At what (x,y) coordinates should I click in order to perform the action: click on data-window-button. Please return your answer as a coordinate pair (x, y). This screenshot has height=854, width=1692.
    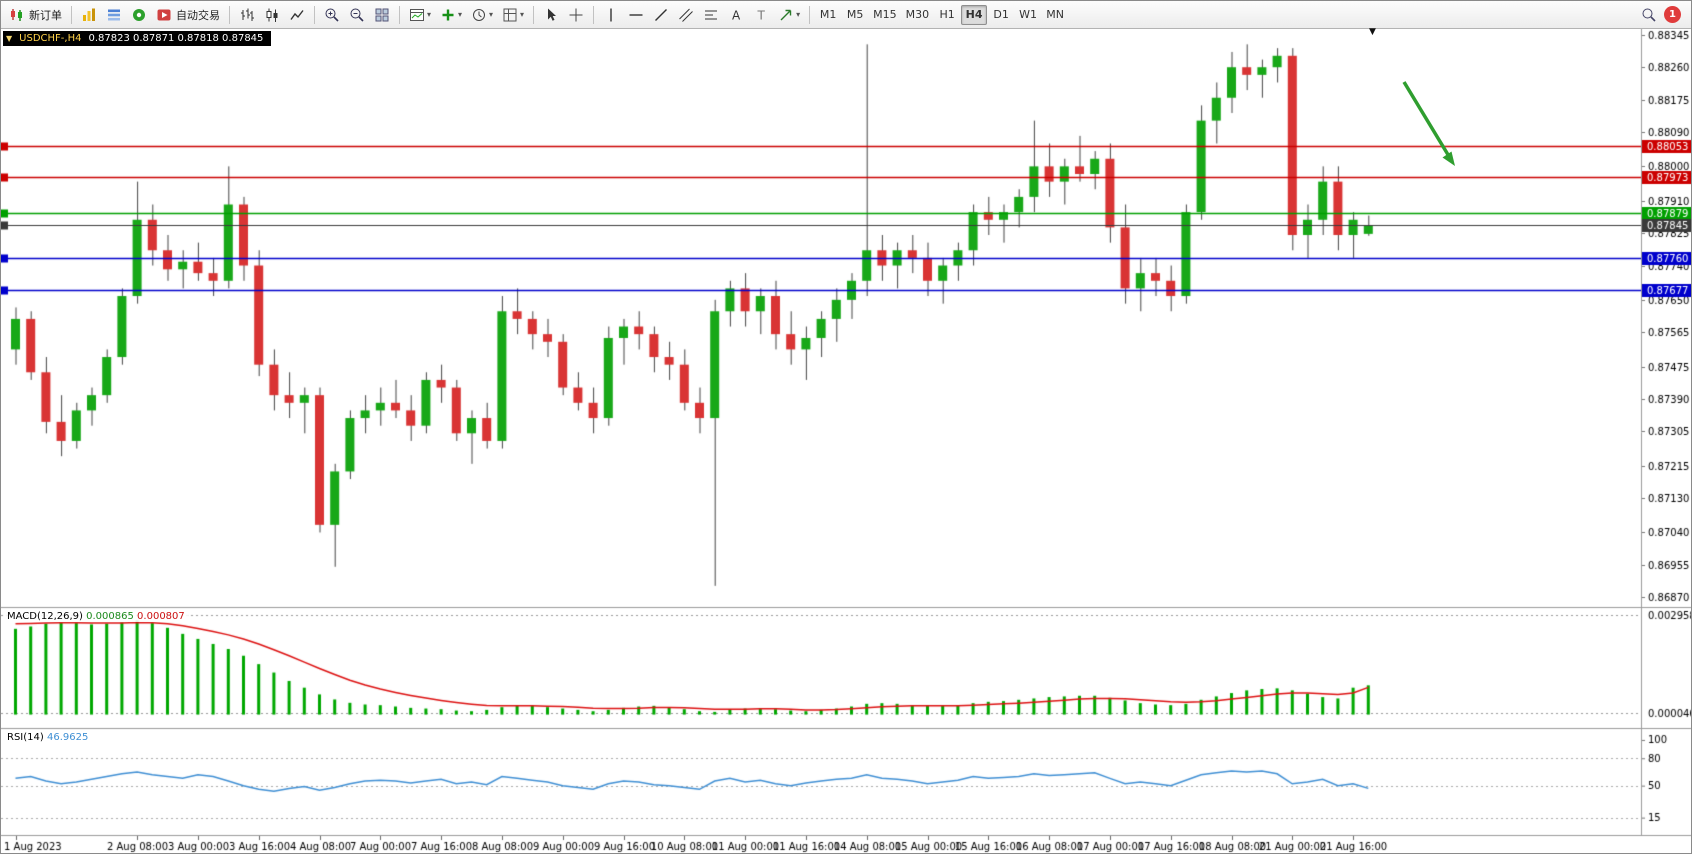
    Looking at the image, I should click on (114, 15).